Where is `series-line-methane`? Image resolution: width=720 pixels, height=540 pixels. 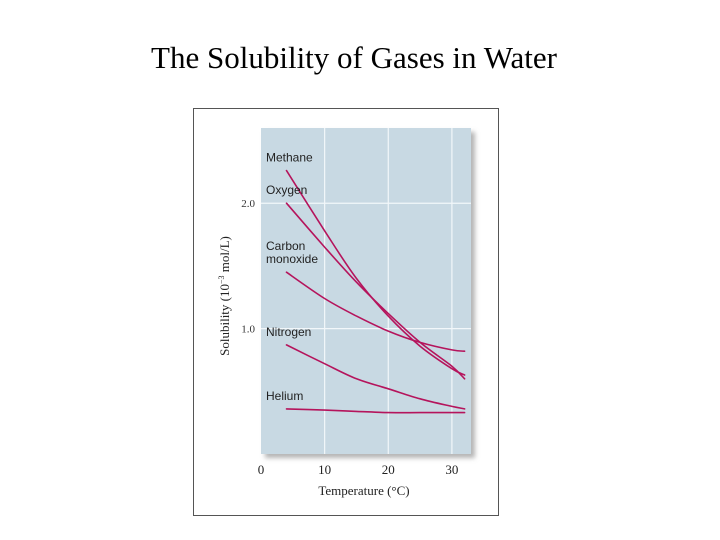
series-line-methane is located at coordinates (375, 272).